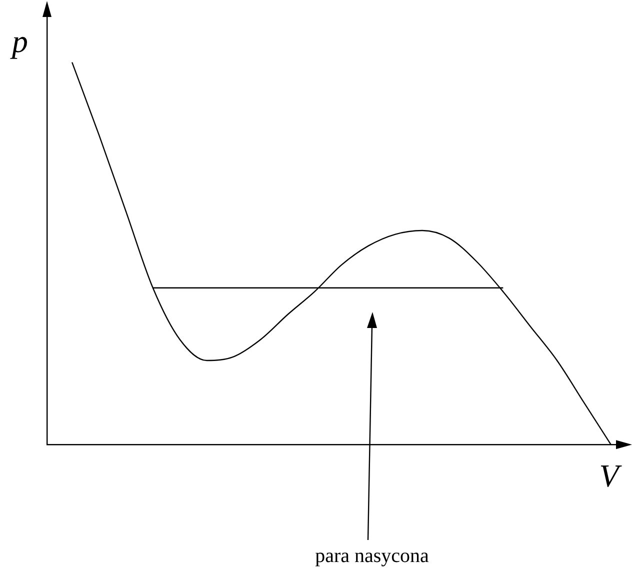 Image resolution: width=632 pixels, height=577 pixels. Describe the element at coordinates (372, 556) in the screenshot. I see `text: para nasycona` at that location.